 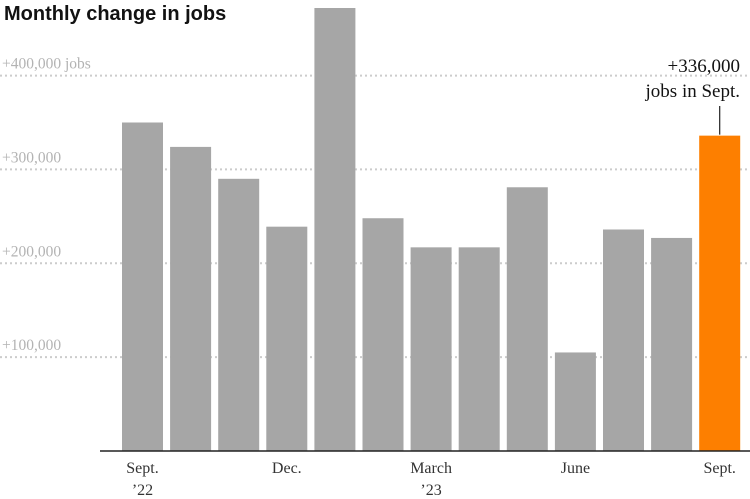 What do you see at coordinates (31, 345) in the screenshot?
I see `y-tick-label-0: +100,000` at bounding box center [31, 345].